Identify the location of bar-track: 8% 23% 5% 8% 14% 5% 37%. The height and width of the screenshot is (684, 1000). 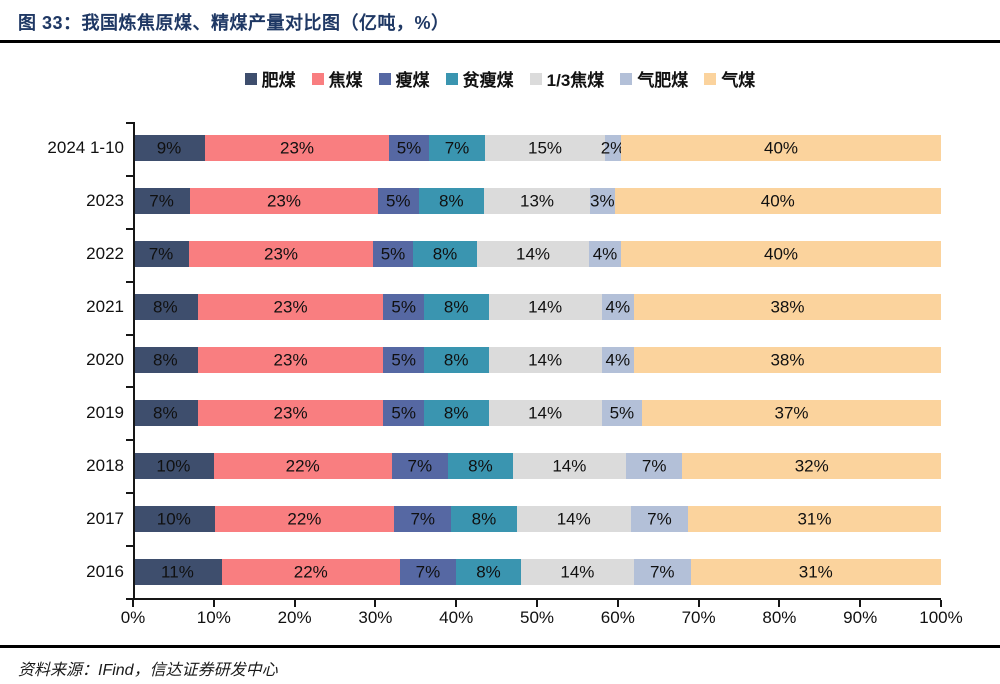
(537, 412).